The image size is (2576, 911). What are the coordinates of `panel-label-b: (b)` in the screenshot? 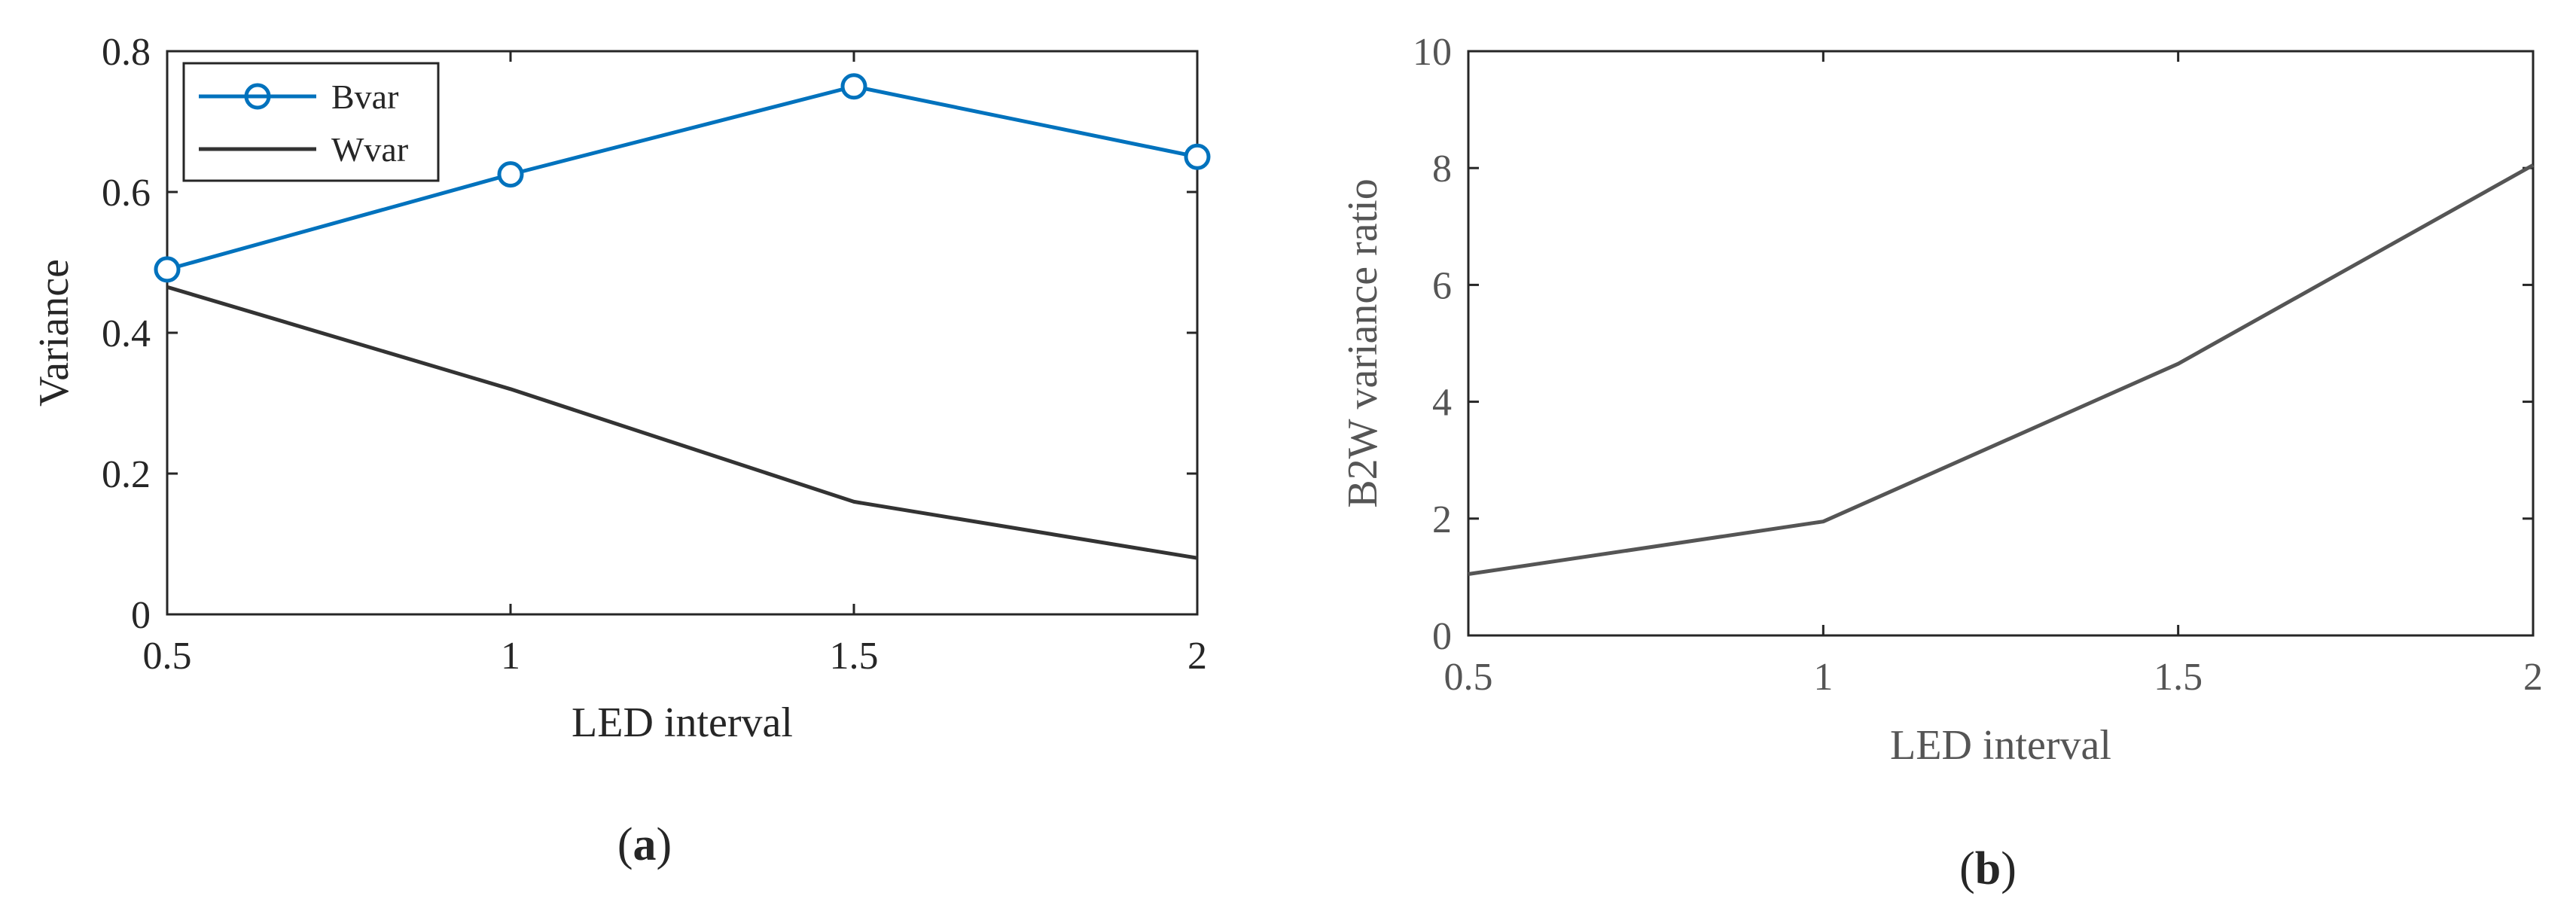 It's located at (1988, 868).